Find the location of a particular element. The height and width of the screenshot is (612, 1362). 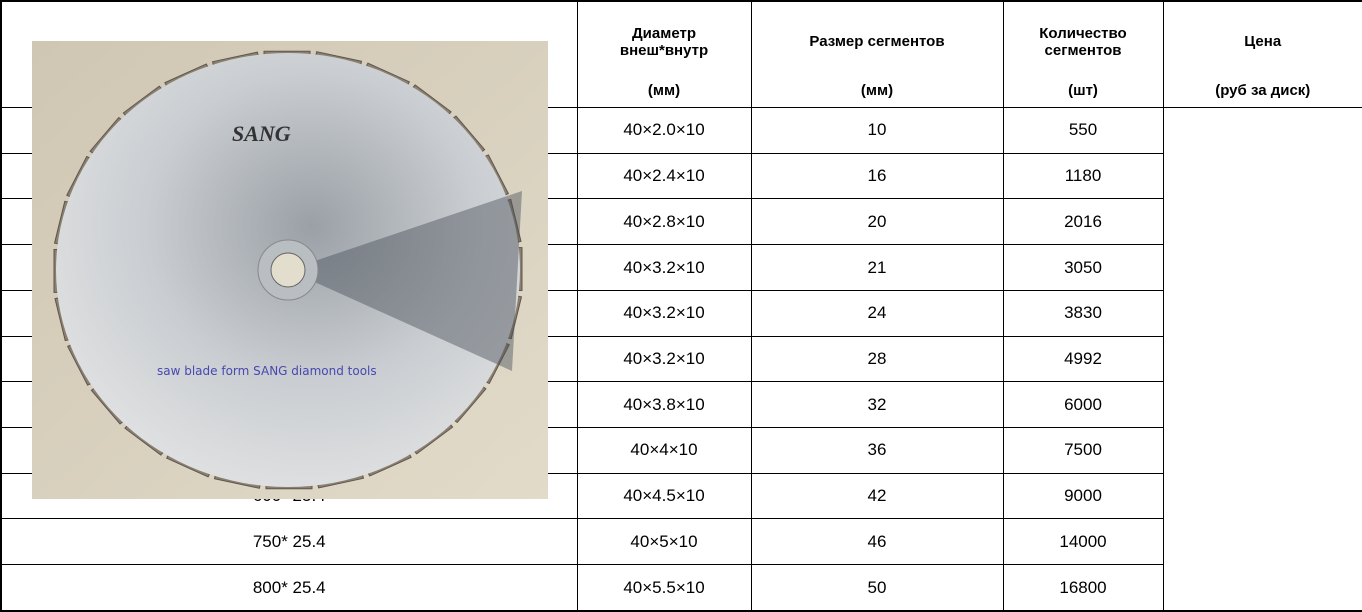

table-cell: 800* 25.4 is located at coordinates (289, 588).